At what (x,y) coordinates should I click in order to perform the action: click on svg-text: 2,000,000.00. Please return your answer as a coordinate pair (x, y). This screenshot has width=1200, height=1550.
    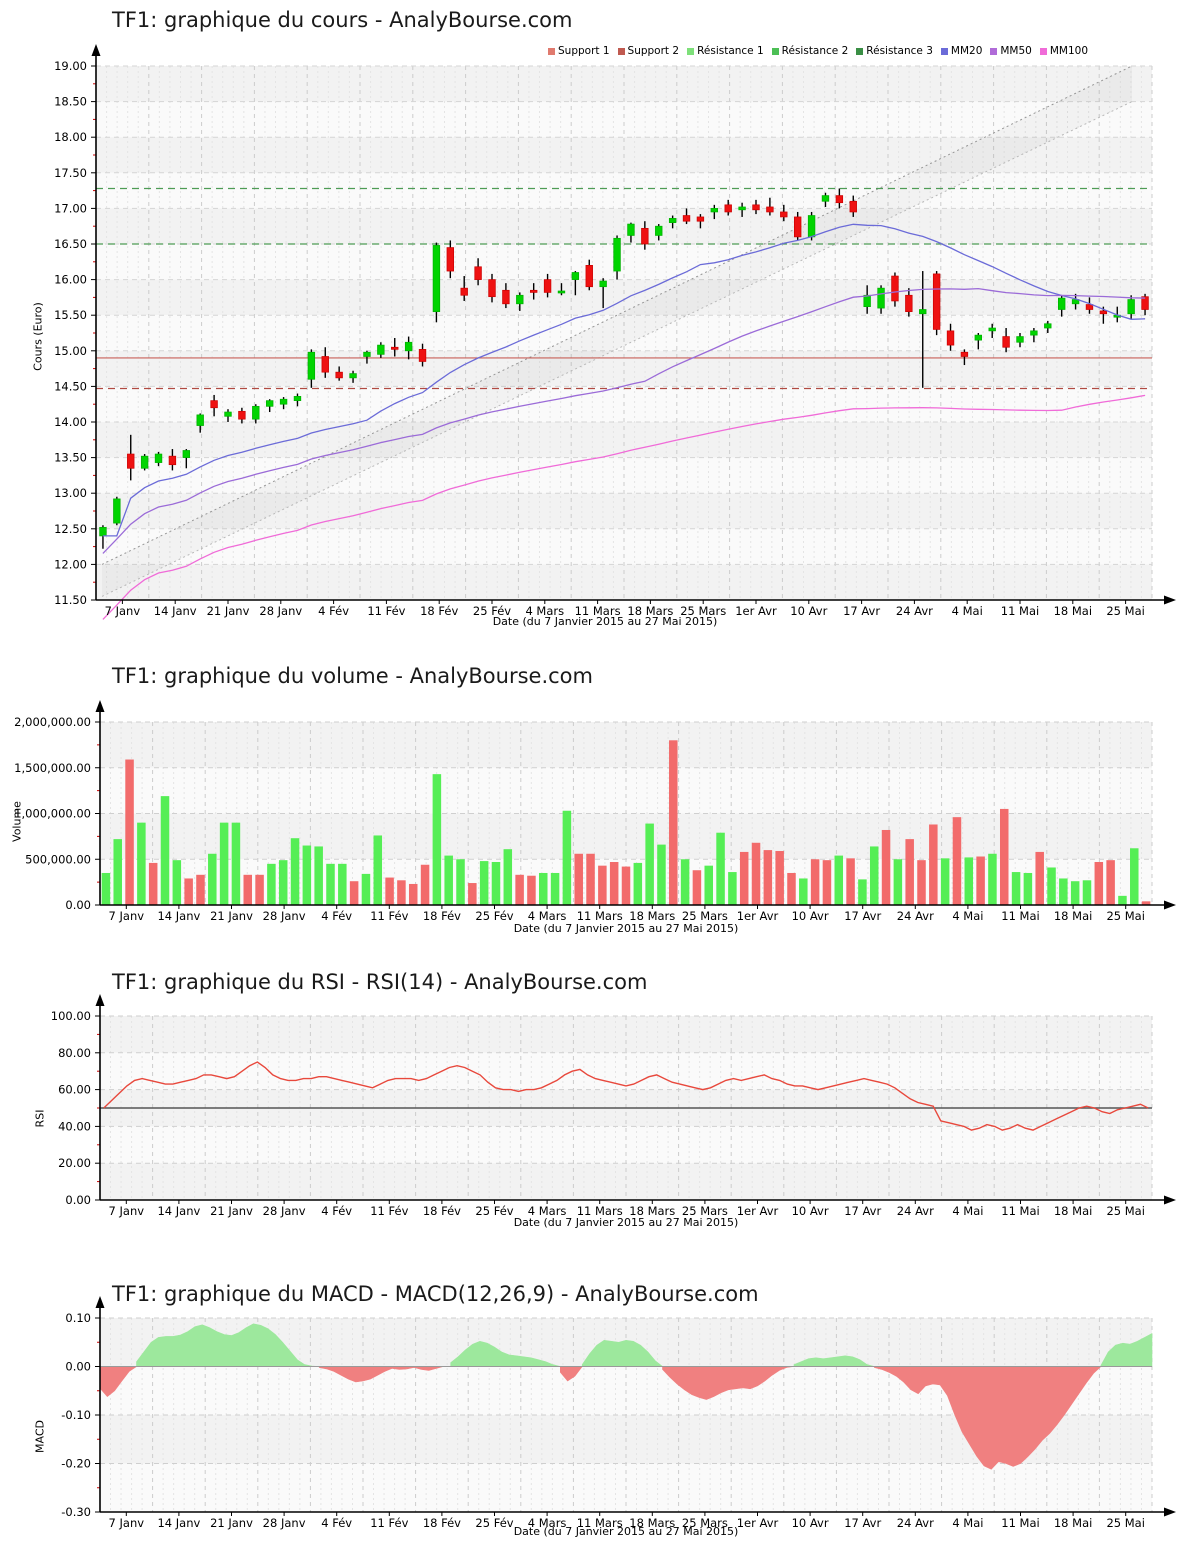
    Looking at the image, I should click on (52, 722).